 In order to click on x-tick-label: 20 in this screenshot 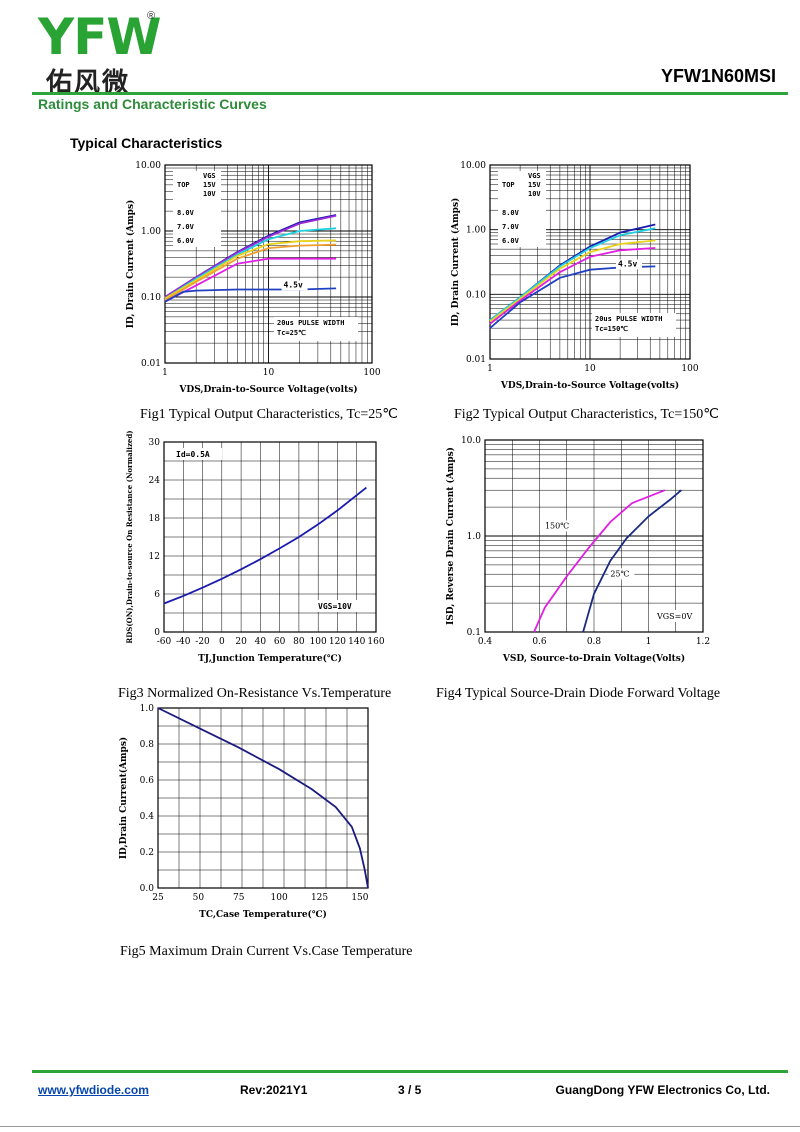, I will do `click(241, 642)`.